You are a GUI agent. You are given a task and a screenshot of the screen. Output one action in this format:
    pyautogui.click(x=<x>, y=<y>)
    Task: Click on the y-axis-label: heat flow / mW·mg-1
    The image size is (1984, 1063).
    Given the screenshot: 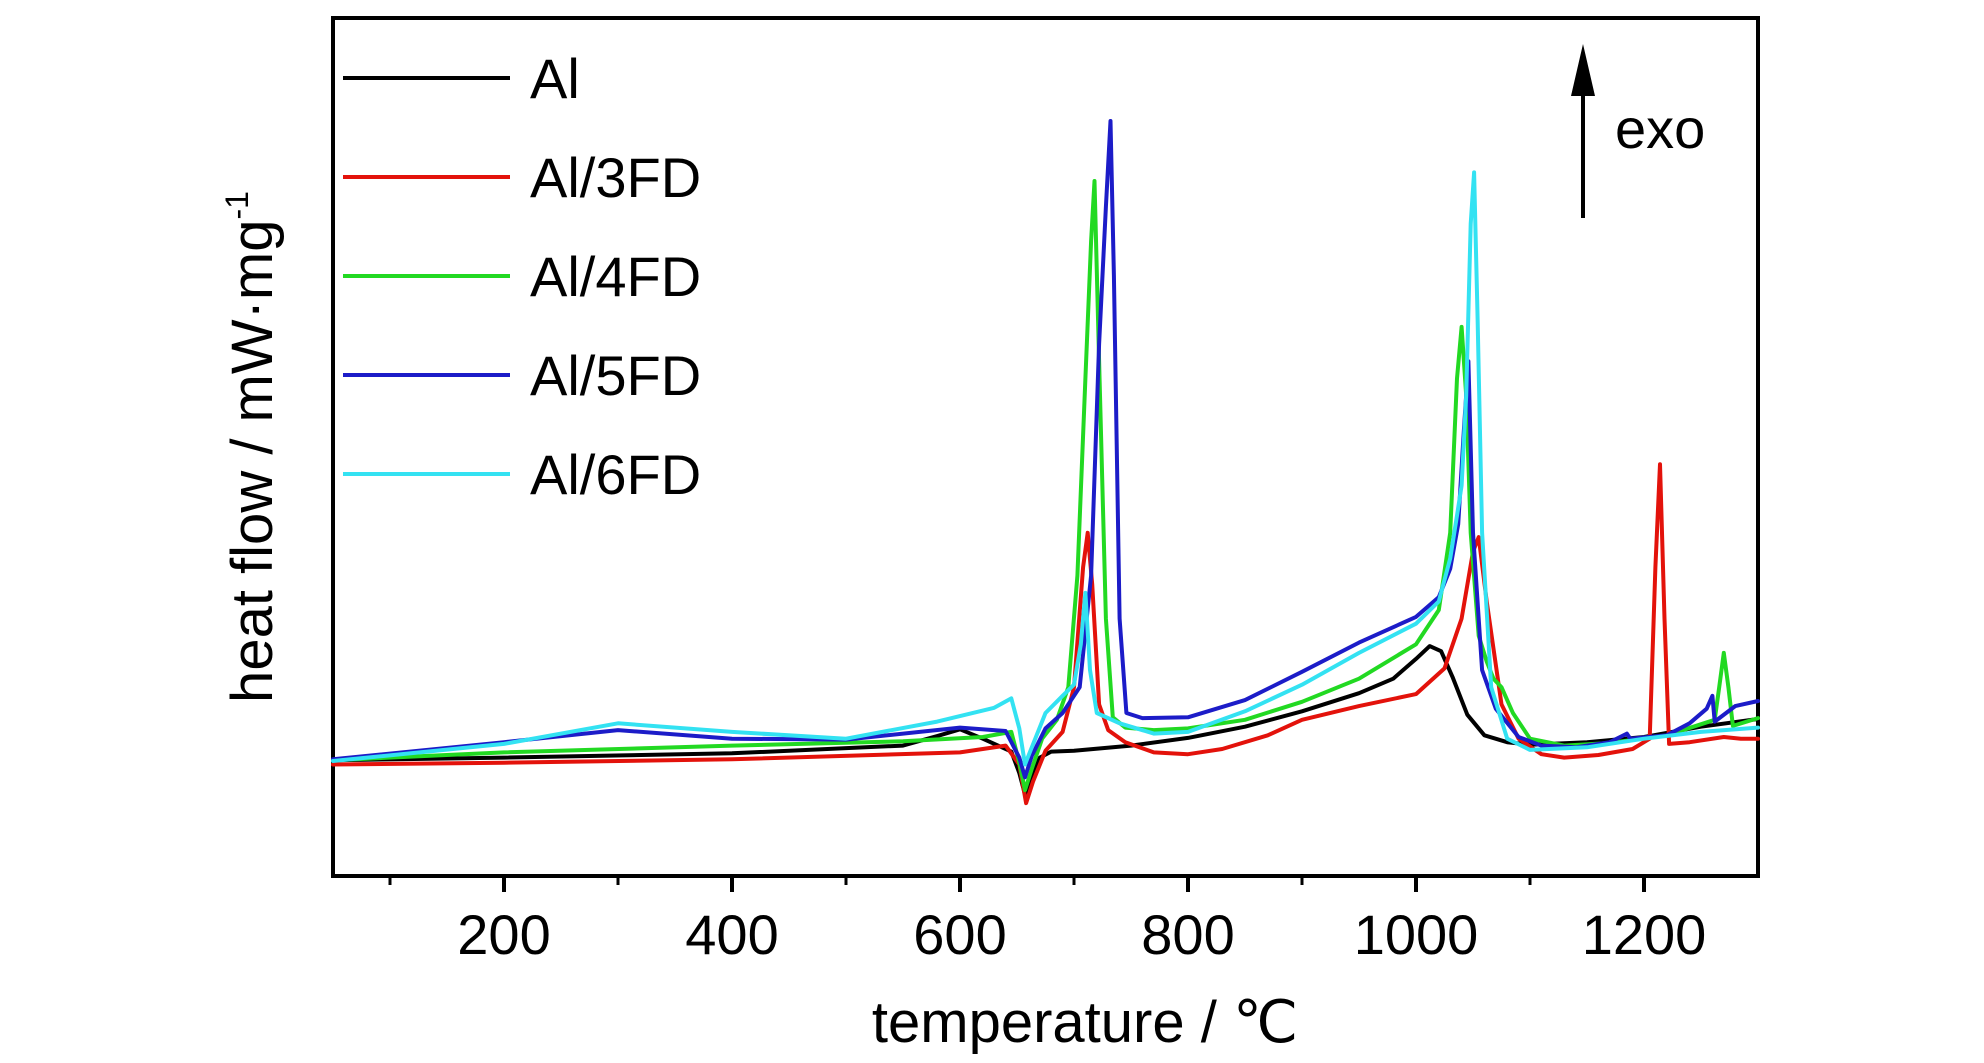 What is the action you would take?
    pyautogui.click(x=252, y=447)
    